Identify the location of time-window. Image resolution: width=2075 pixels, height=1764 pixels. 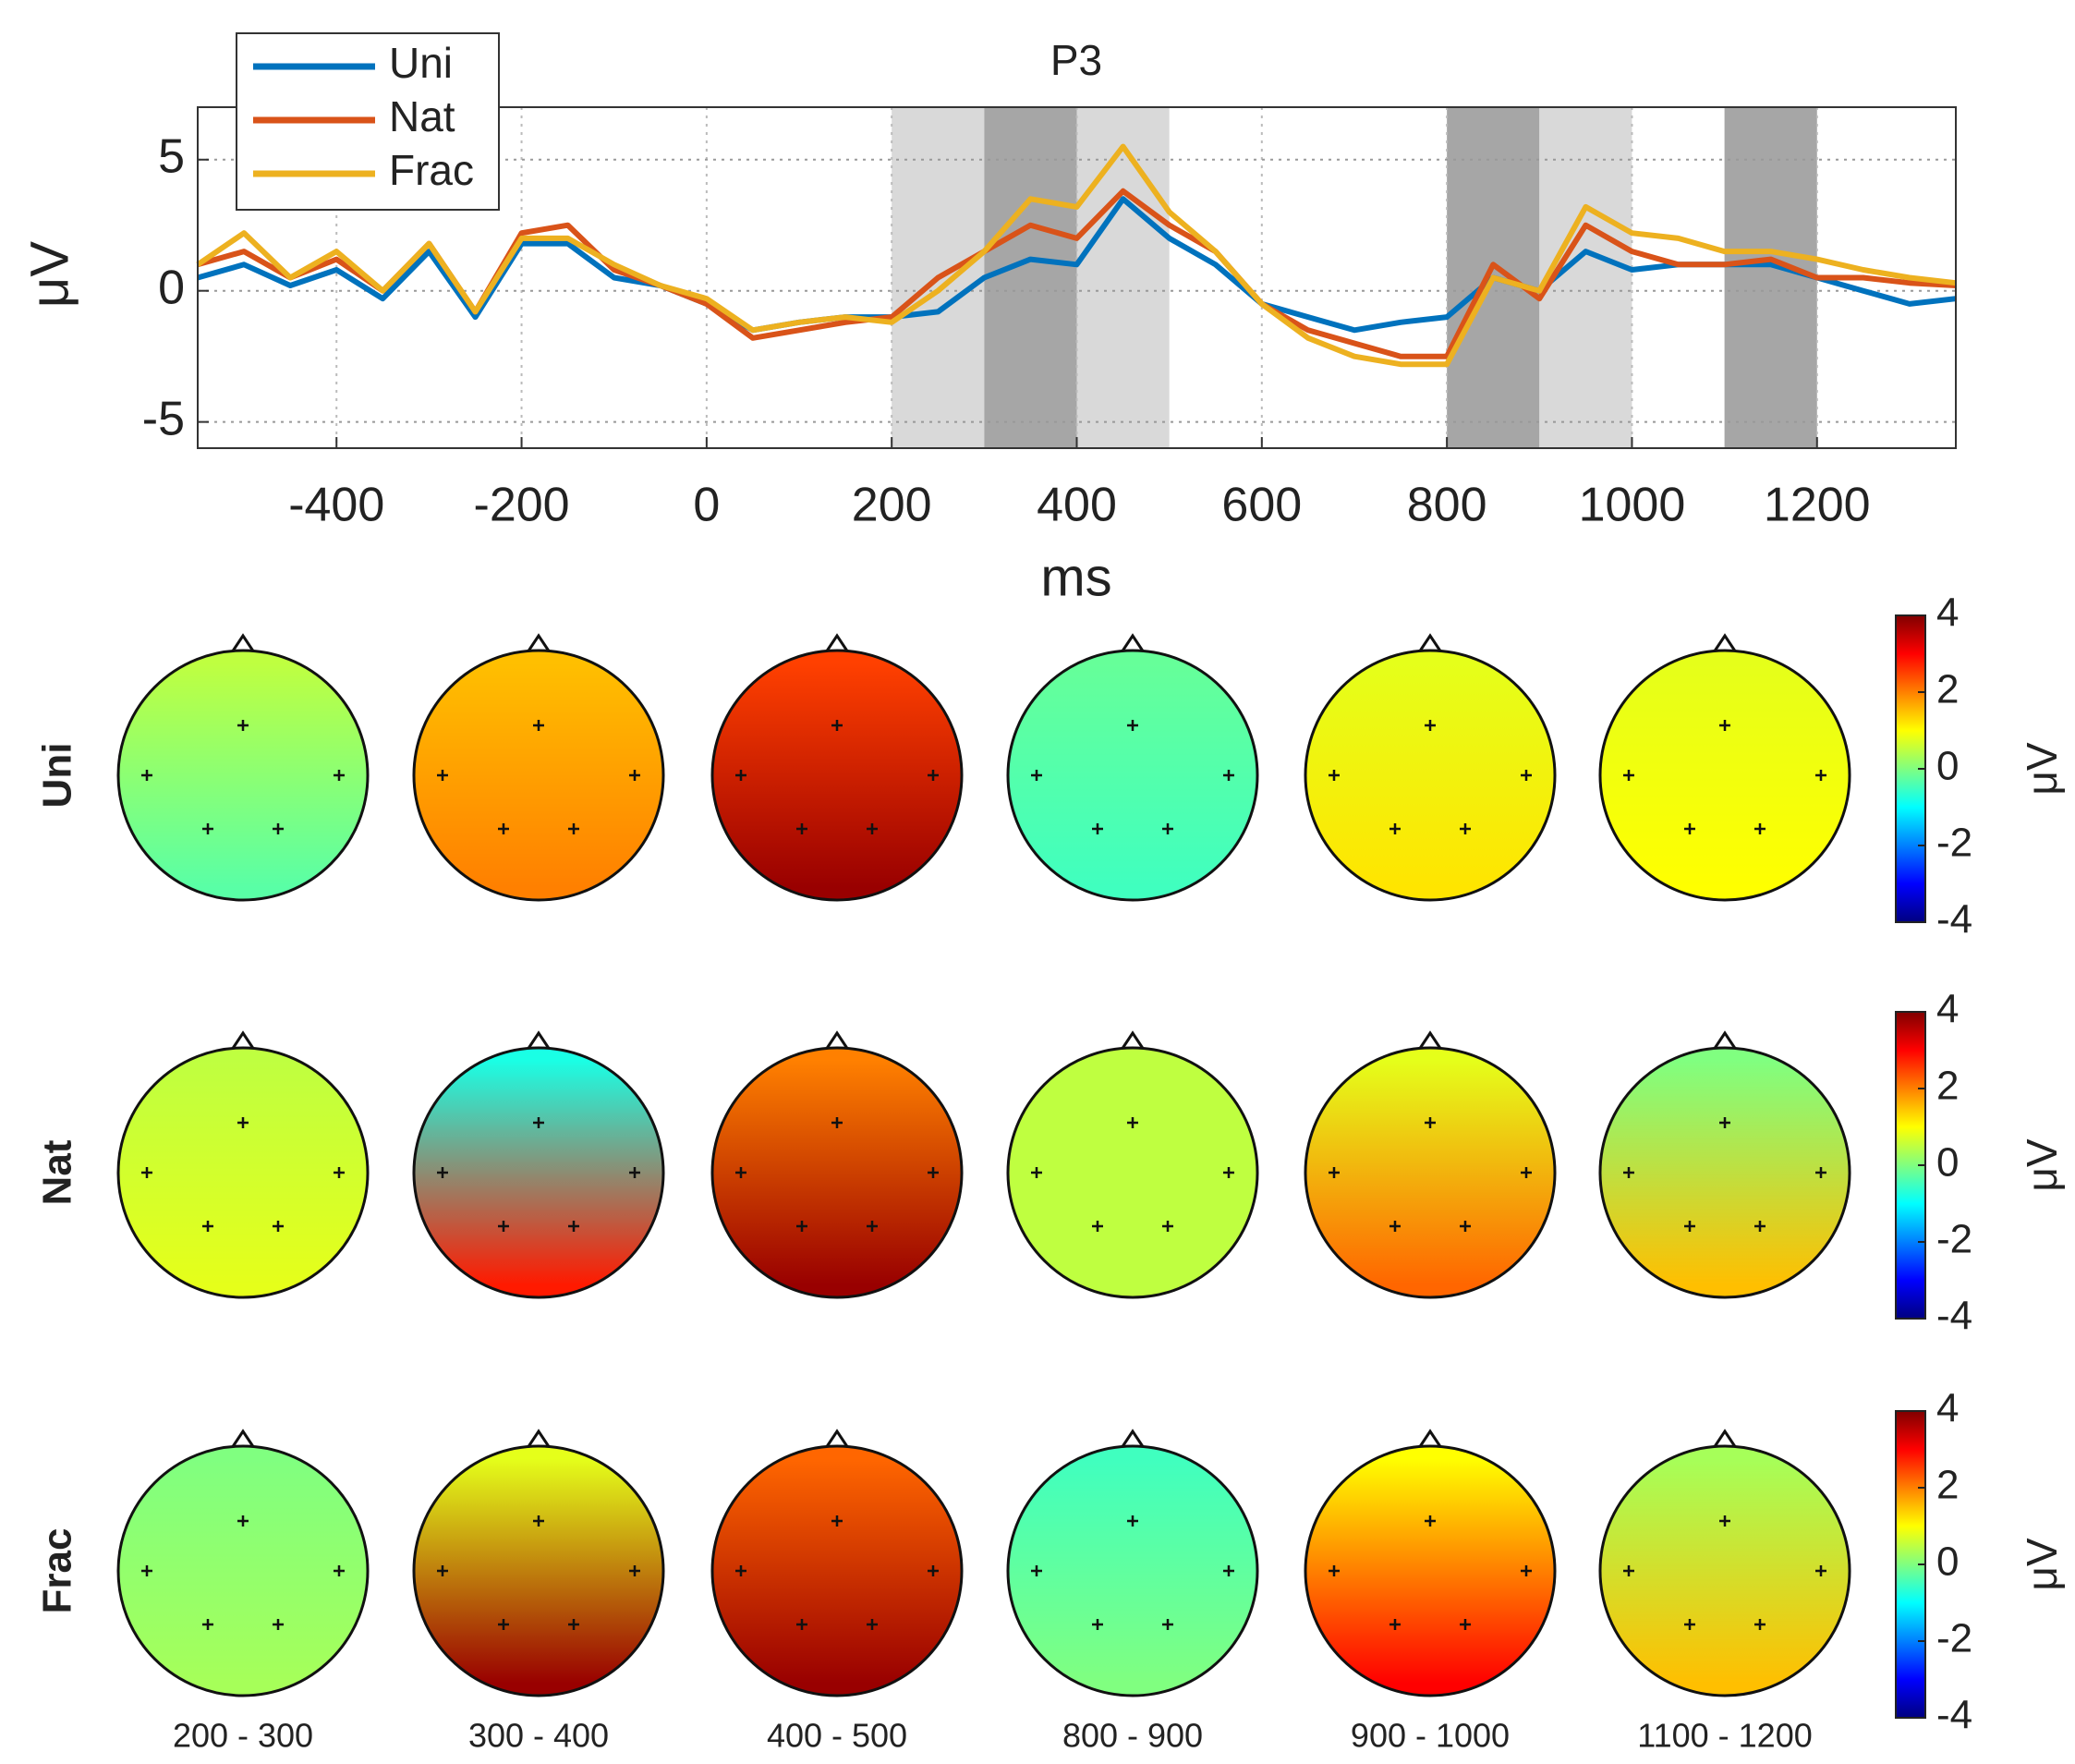
(1770, 277).